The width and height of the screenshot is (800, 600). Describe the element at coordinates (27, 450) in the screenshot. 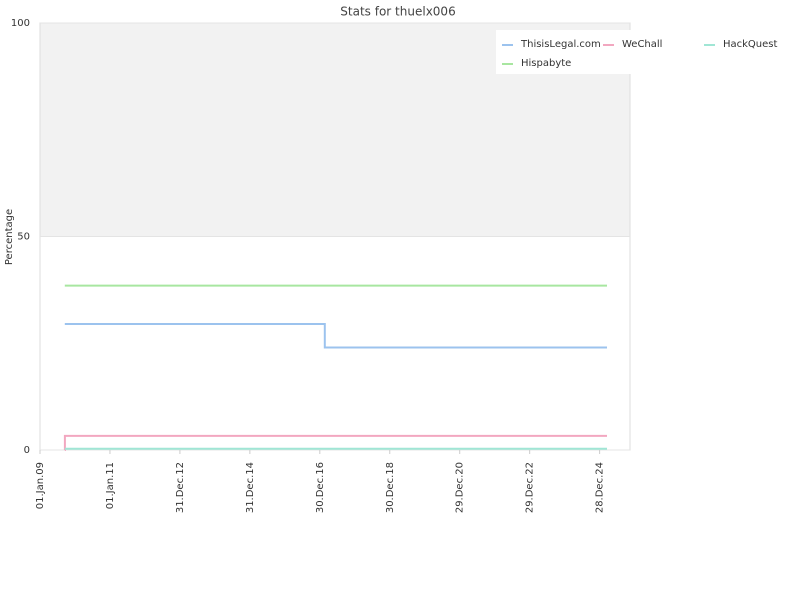

I see `y-tick-label: 0` at that location.